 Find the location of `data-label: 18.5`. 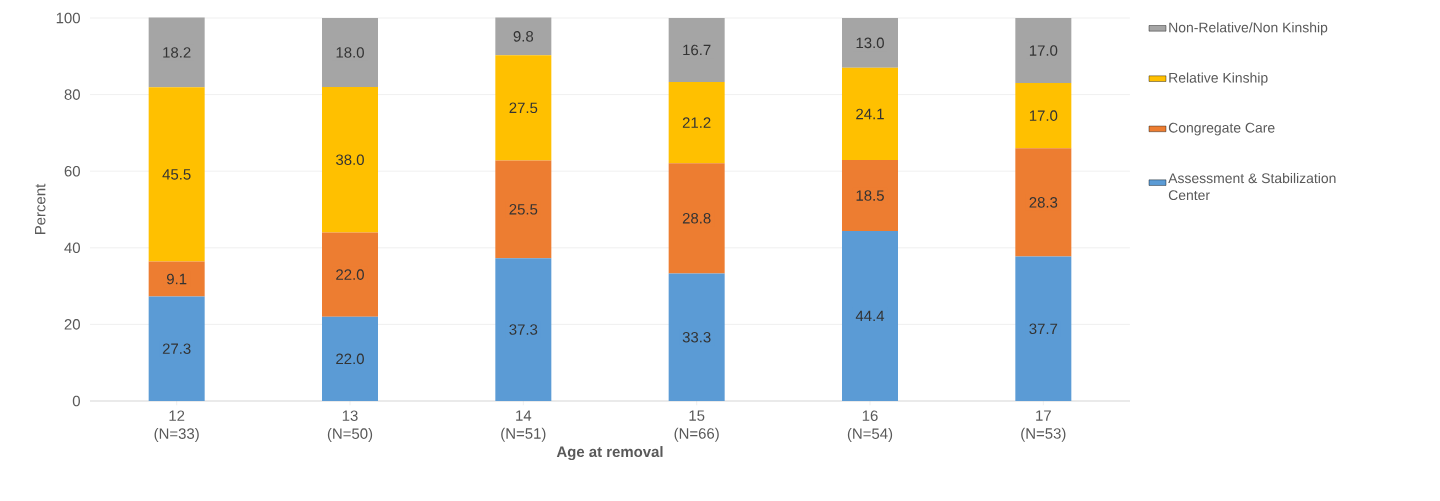

data-label: 18.5 is located at coordinates (870, 195).